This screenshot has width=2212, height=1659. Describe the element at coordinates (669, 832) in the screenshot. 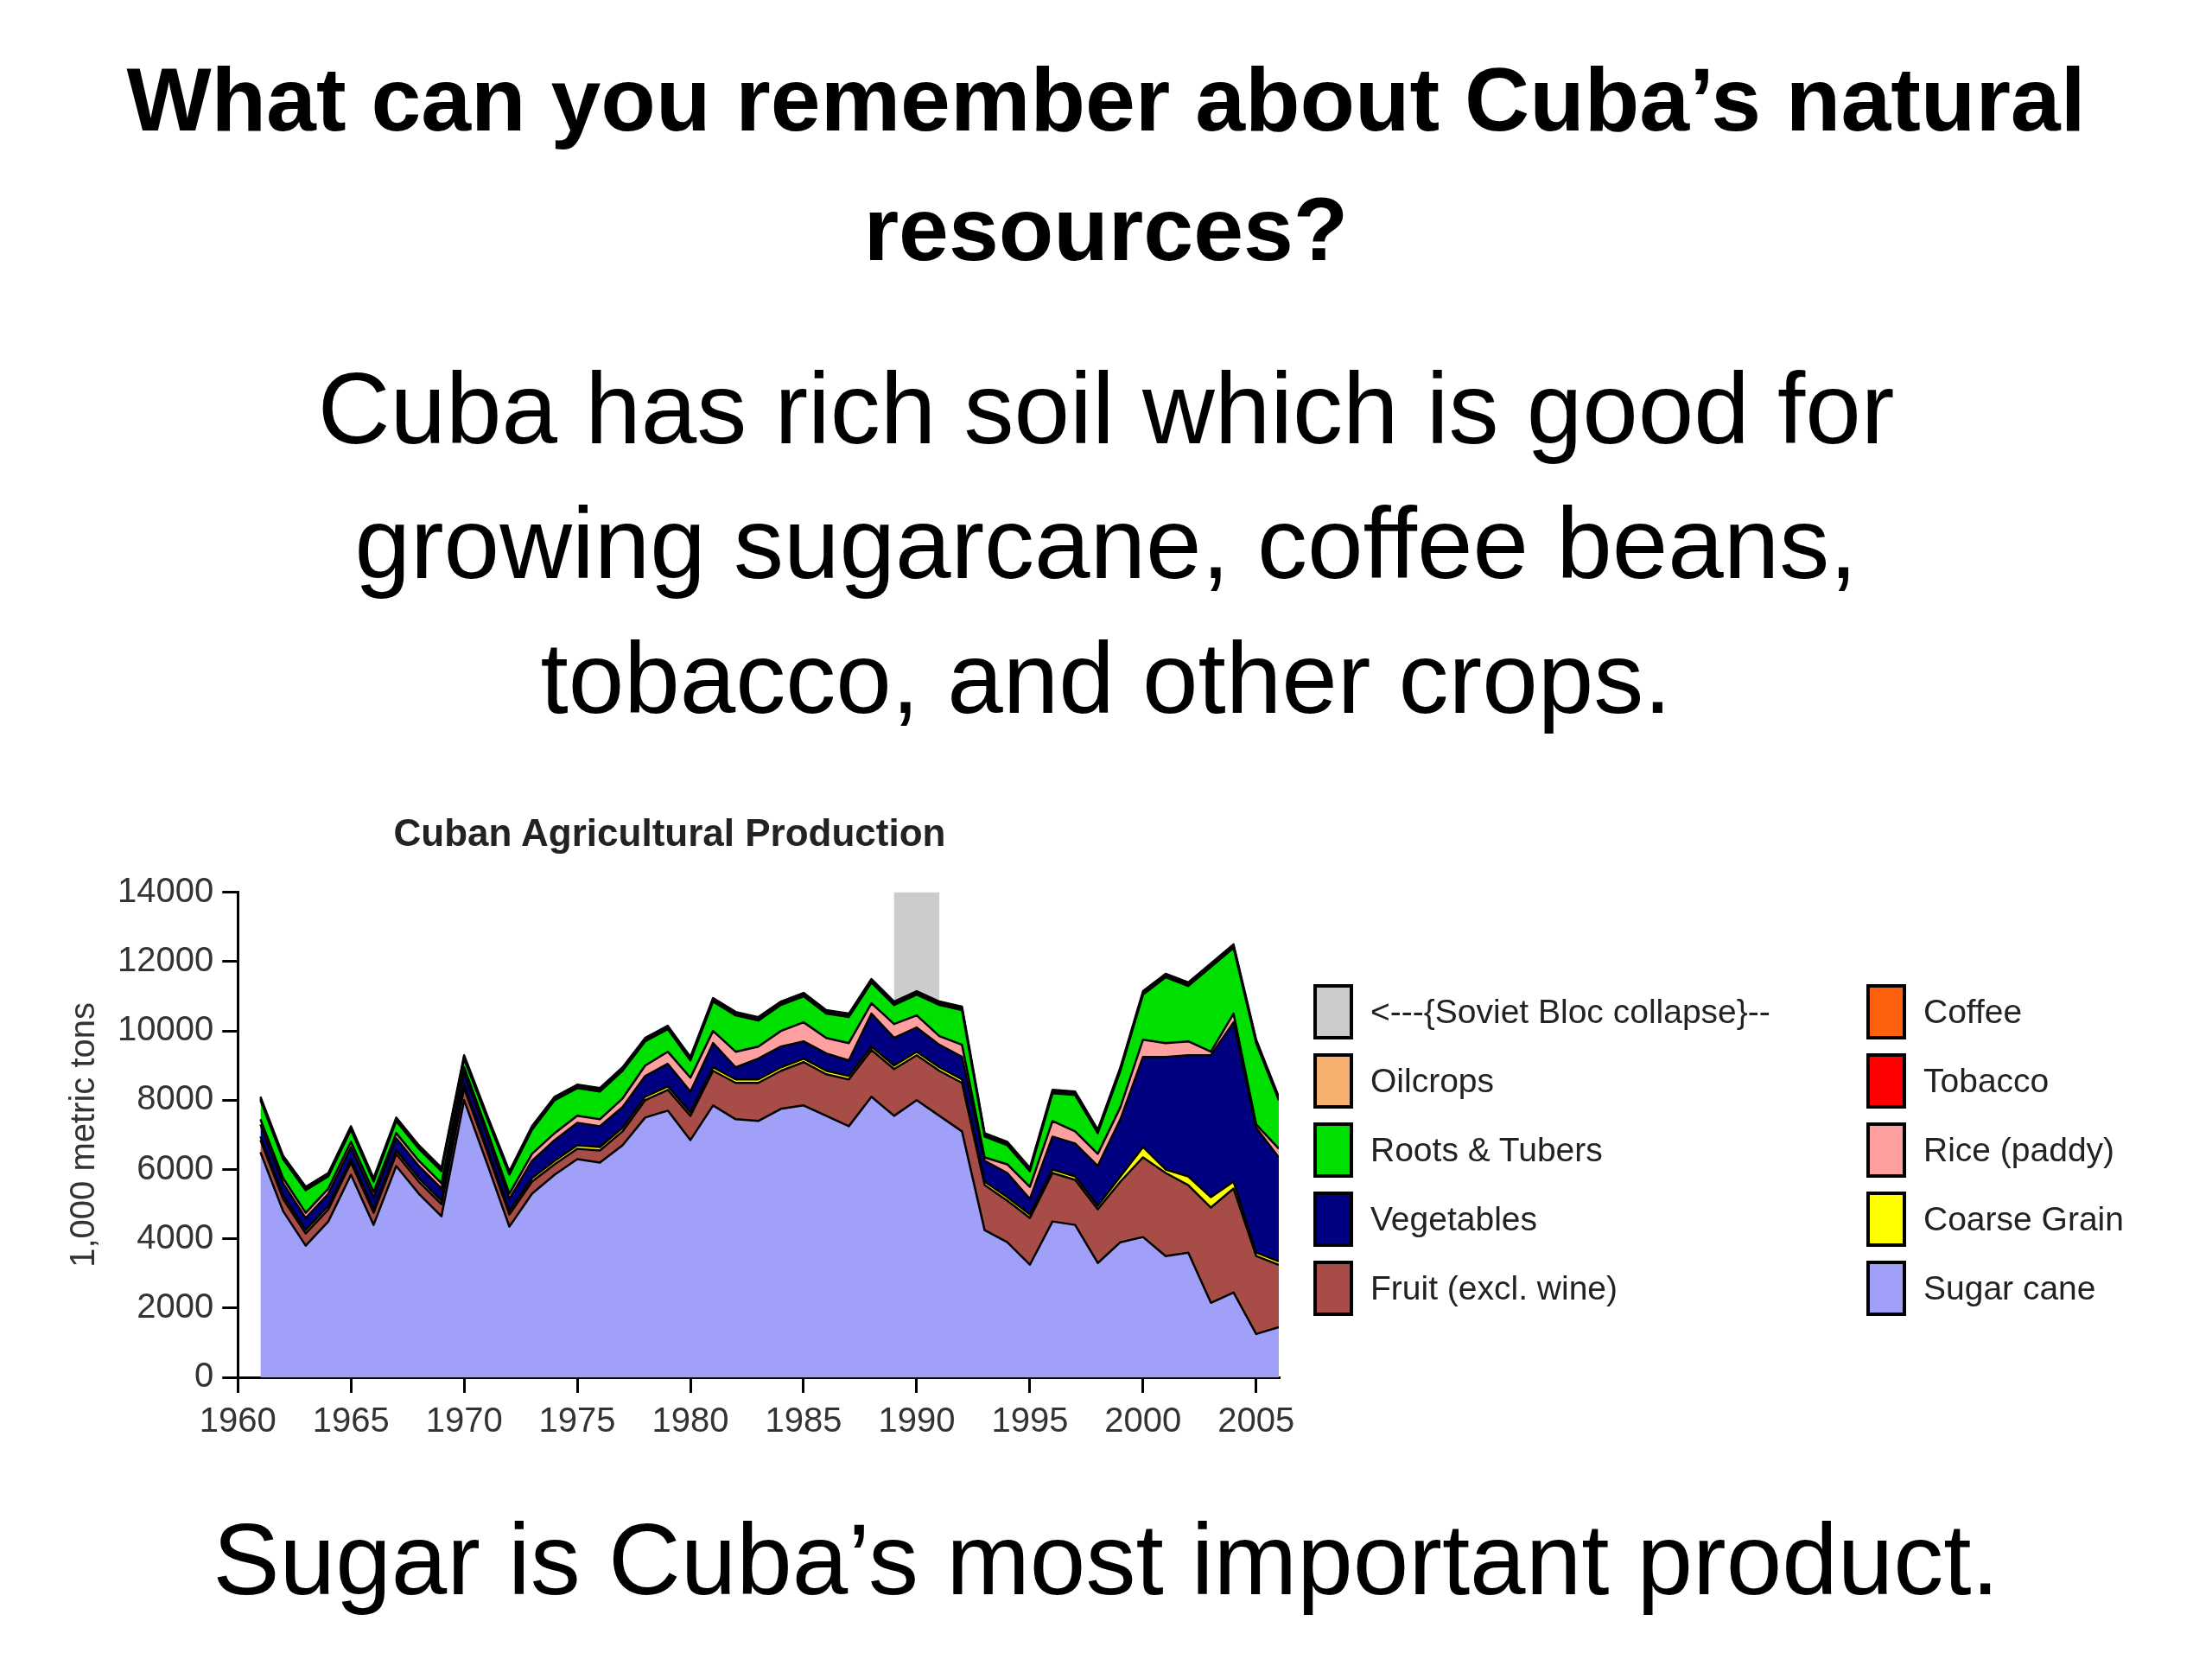

I see `chart-title: Cuban Agricultural Production` at that location.